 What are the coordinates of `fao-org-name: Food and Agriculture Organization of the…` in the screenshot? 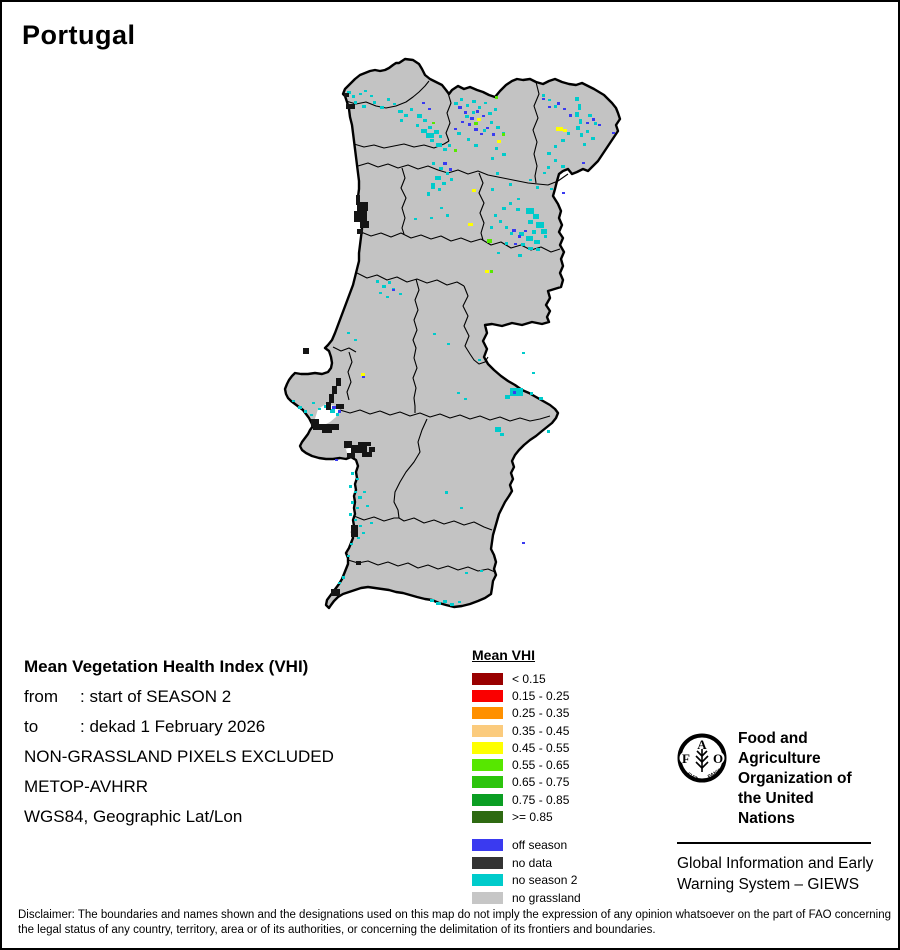 It's located at (795, 778).